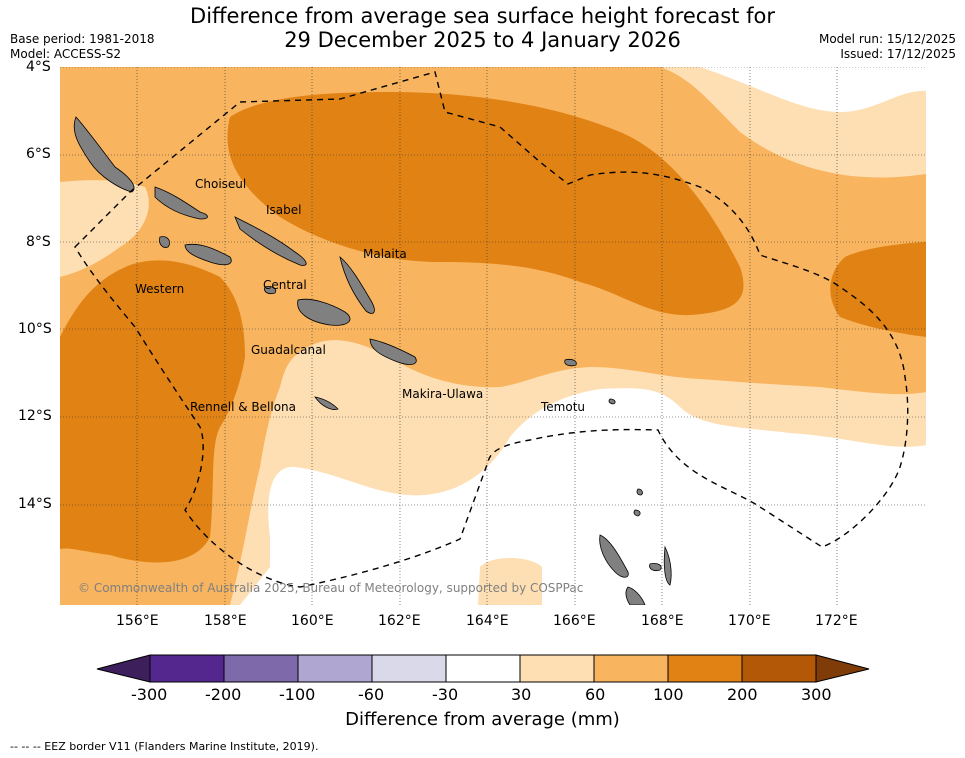 The width and height of the screenshot is (965, 758). Describe the element at coordinates (324, 312) in the screenshot. I see `island-guadalcanal` at that location.